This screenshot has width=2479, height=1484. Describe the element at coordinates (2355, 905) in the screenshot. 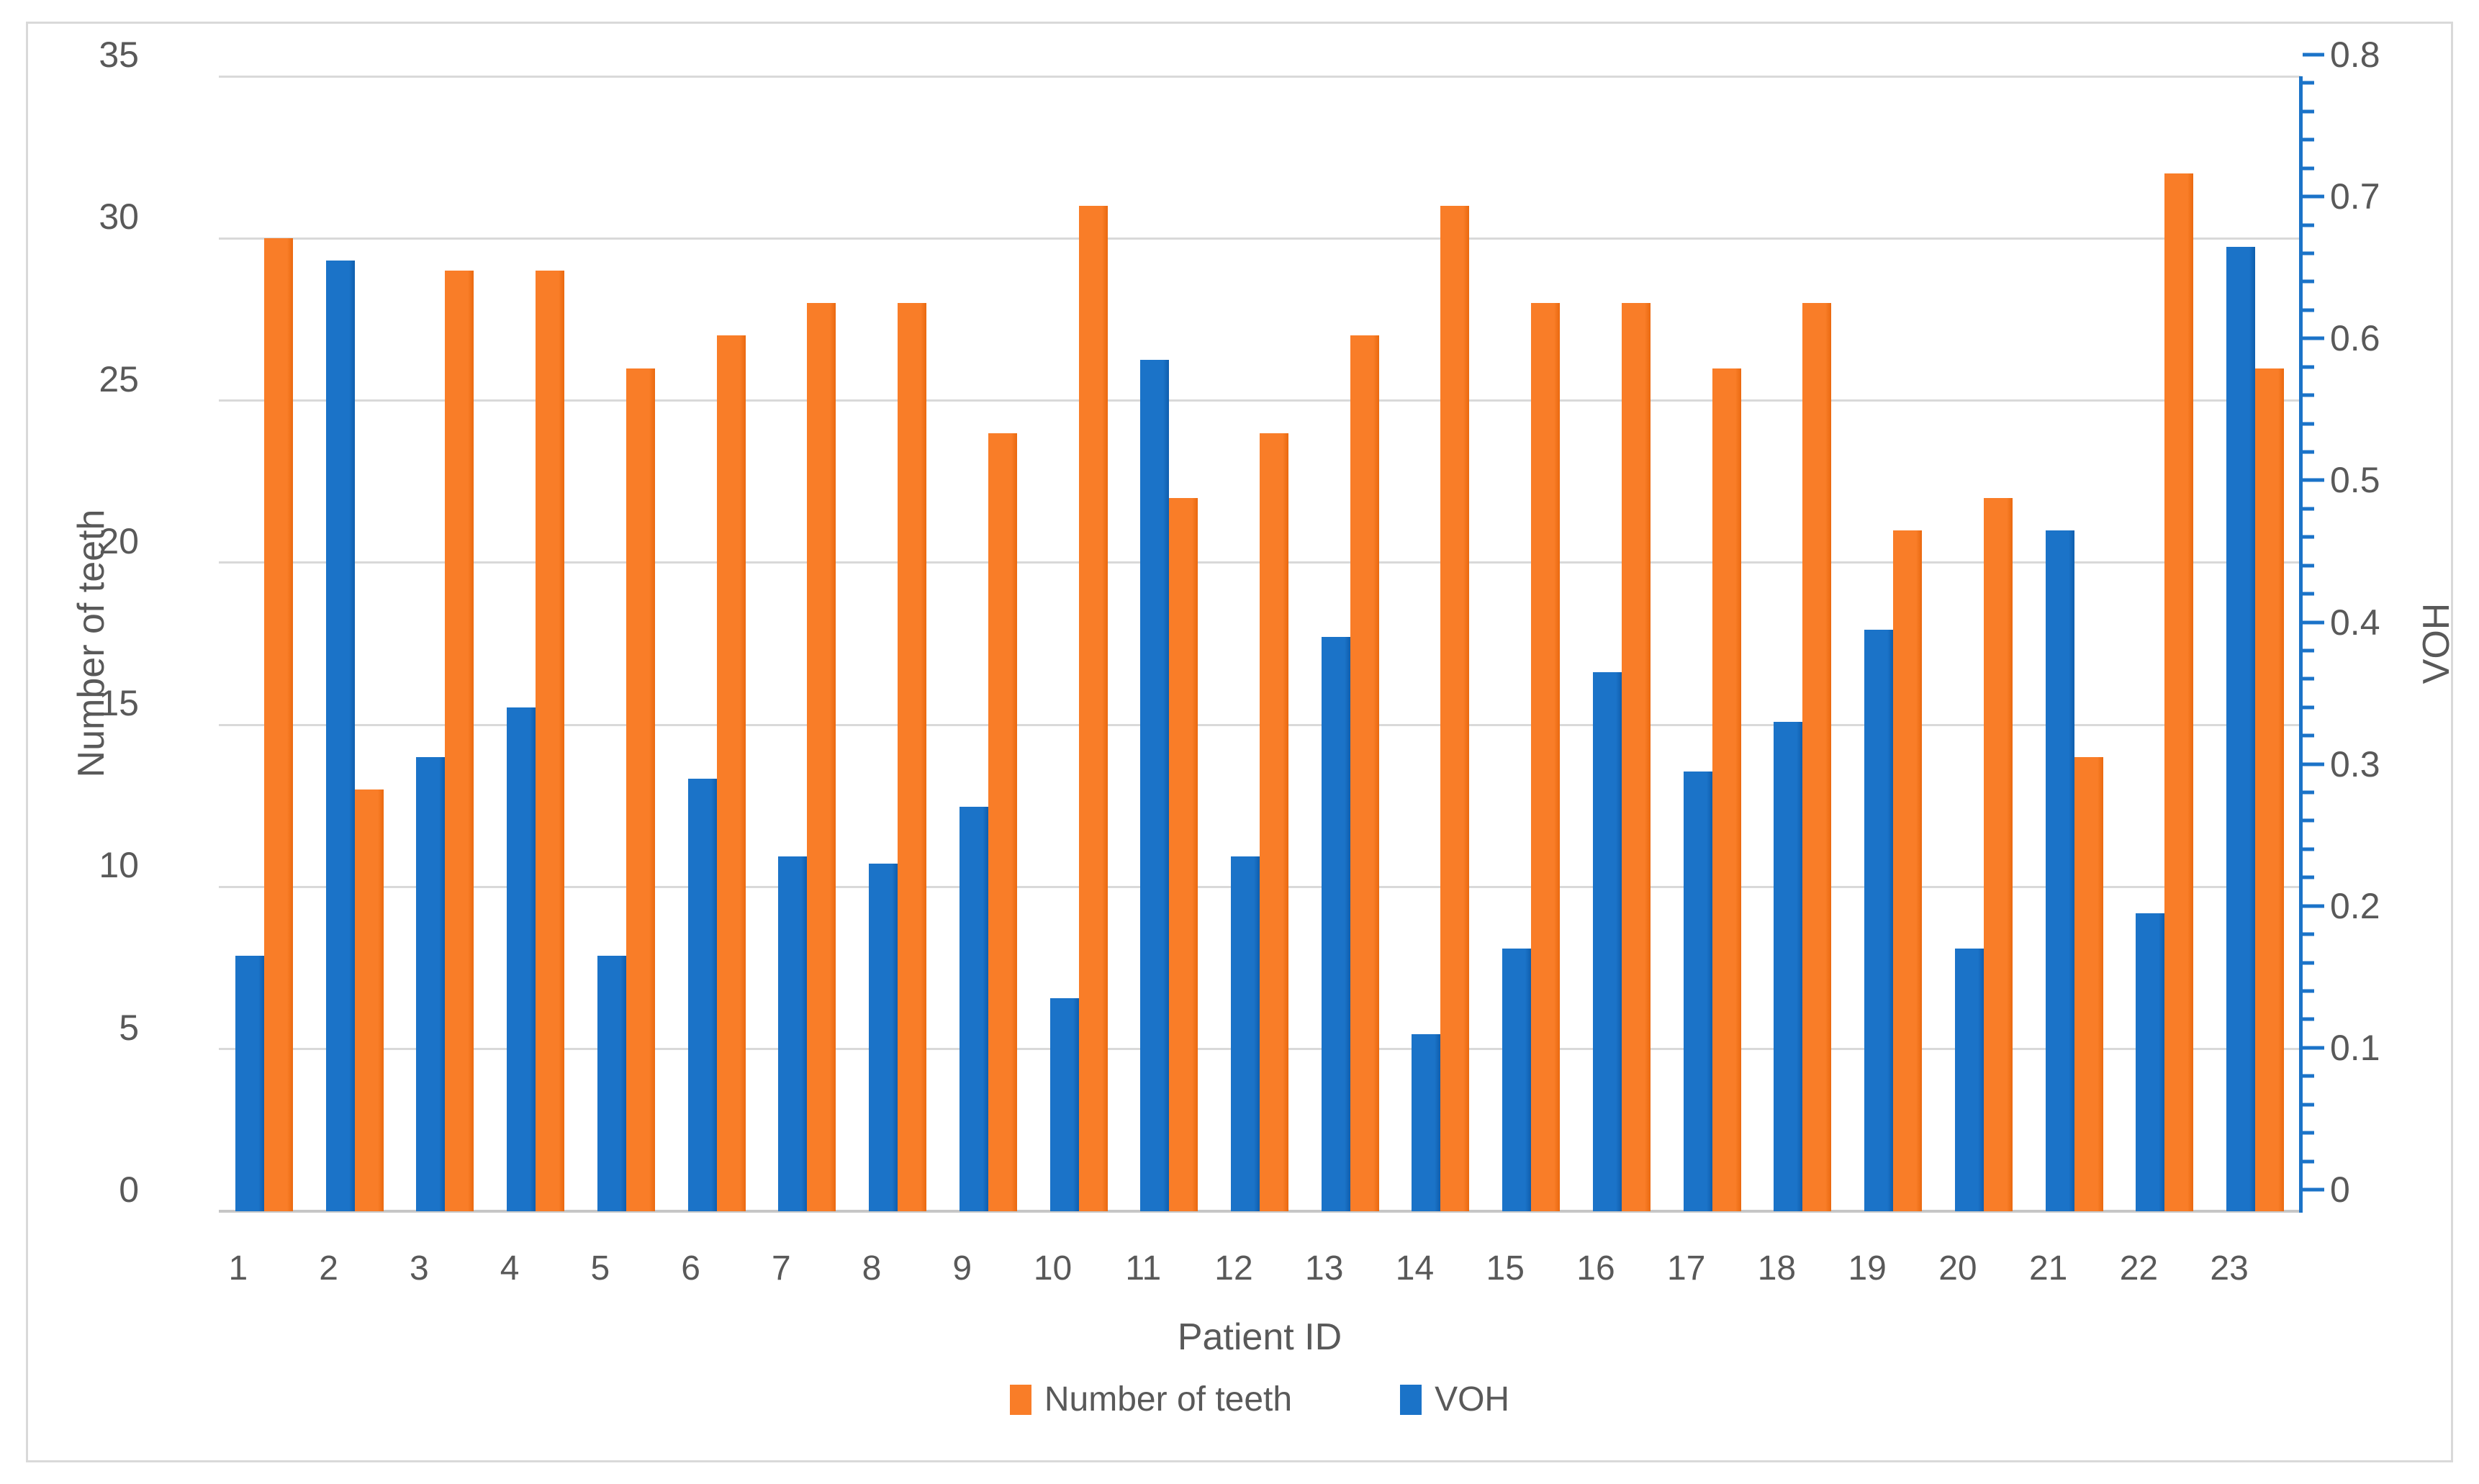

I see `right-axis-label-0.2: 0.2` at that location.